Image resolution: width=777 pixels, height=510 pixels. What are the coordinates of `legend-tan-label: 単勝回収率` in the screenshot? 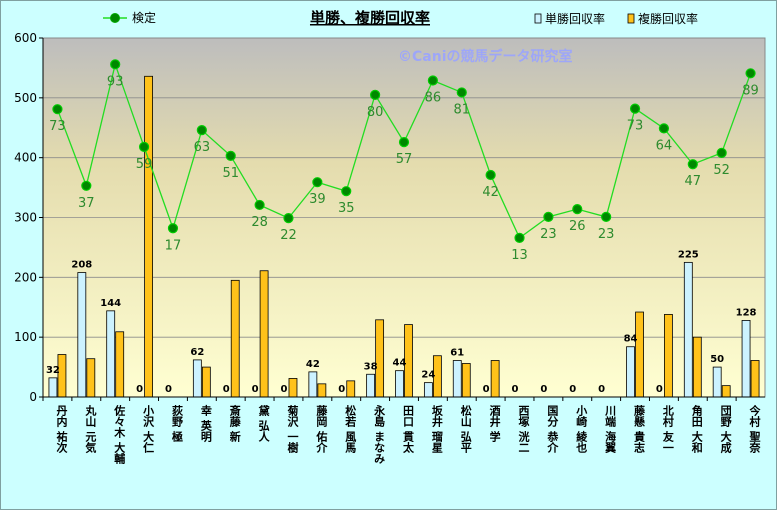 It's located at (575, 18).